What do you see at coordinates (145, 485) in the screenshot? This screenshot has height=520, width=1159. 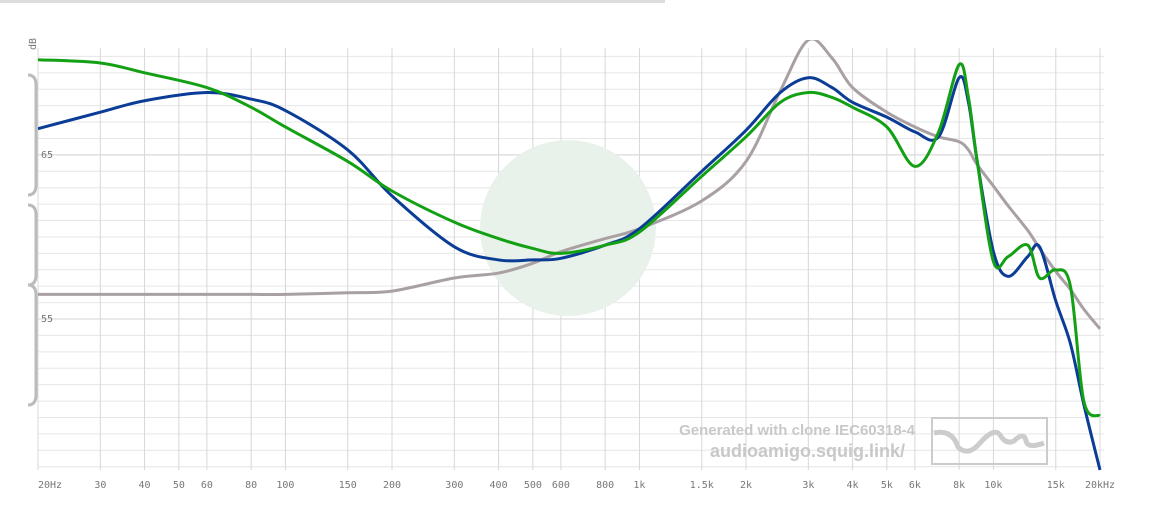 I see `x-tick-label: 40` at bounding box center [145, 485].